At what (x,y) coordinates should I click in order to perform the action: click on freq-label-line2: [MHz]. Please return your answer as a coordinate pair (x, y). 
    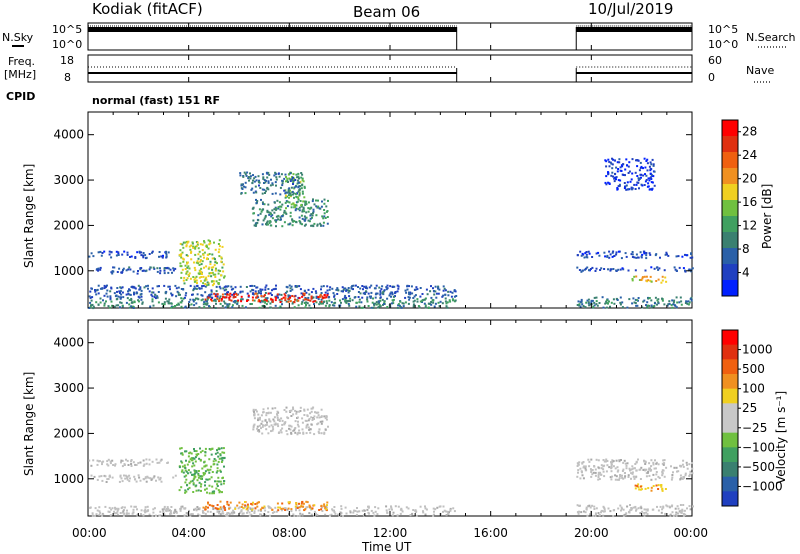
    Looking at the image, I should click on (20, 74).